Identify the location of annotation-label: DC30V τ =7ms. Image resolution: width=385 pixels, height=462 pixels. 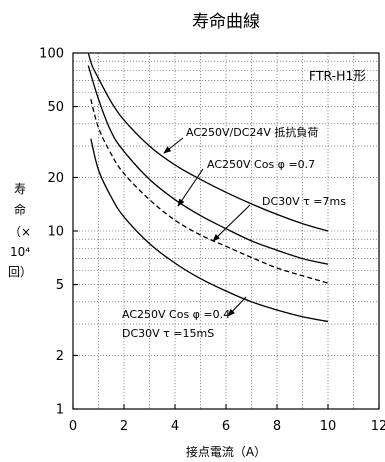
(304, 201).